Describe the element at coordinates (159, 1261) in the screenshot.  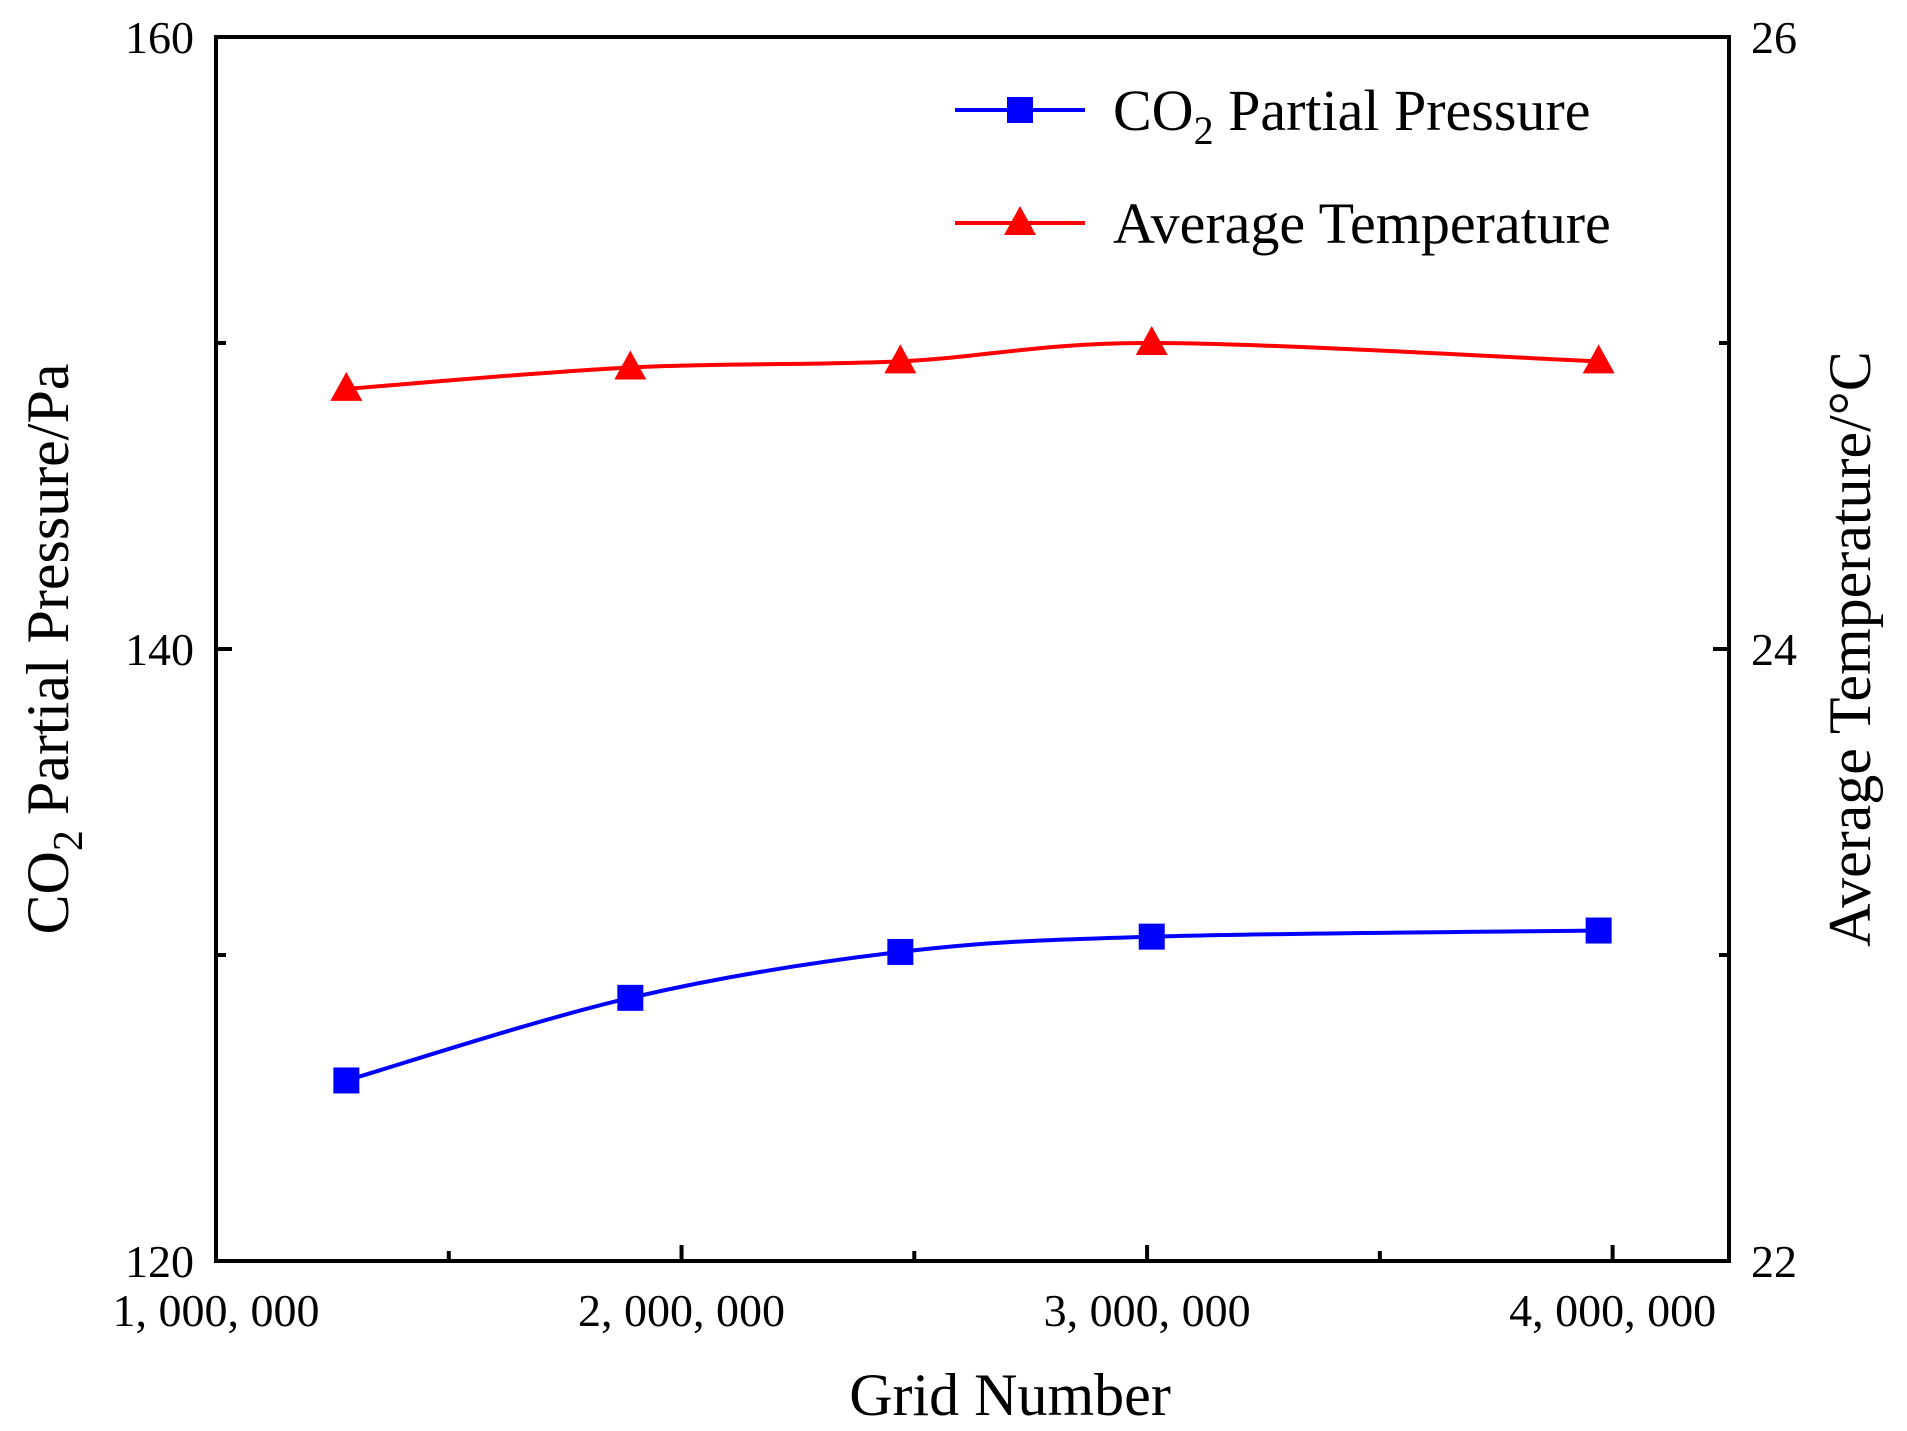
I see `left-y-tick-label: 120` at that location.